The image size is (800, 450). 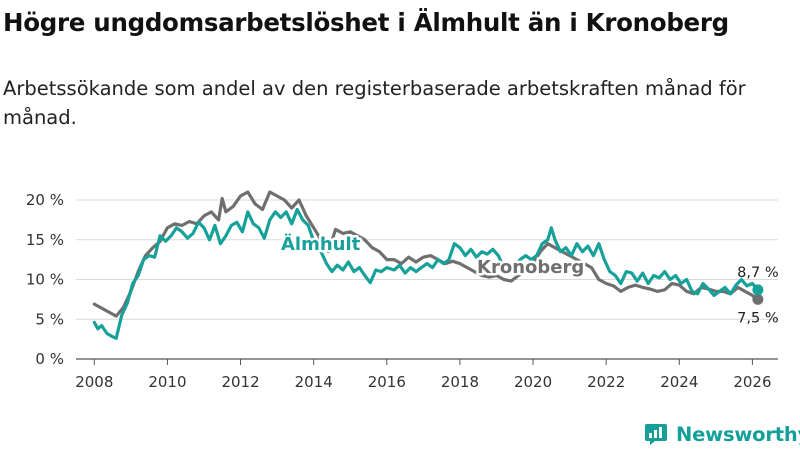 I want to click on x-tick-label: 2018, so click(x=460, y=382).